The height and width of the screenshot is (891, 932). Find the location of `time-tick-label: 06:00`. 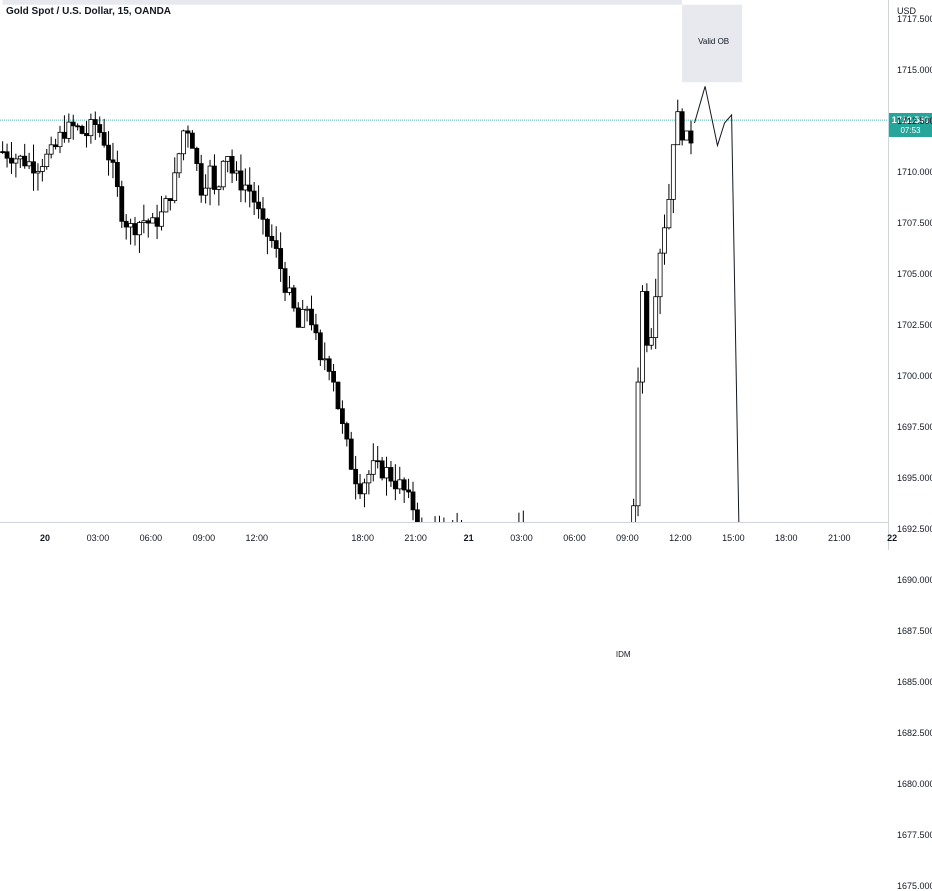

time-tick-label: 06:00 is located at coordinates (574, 538).